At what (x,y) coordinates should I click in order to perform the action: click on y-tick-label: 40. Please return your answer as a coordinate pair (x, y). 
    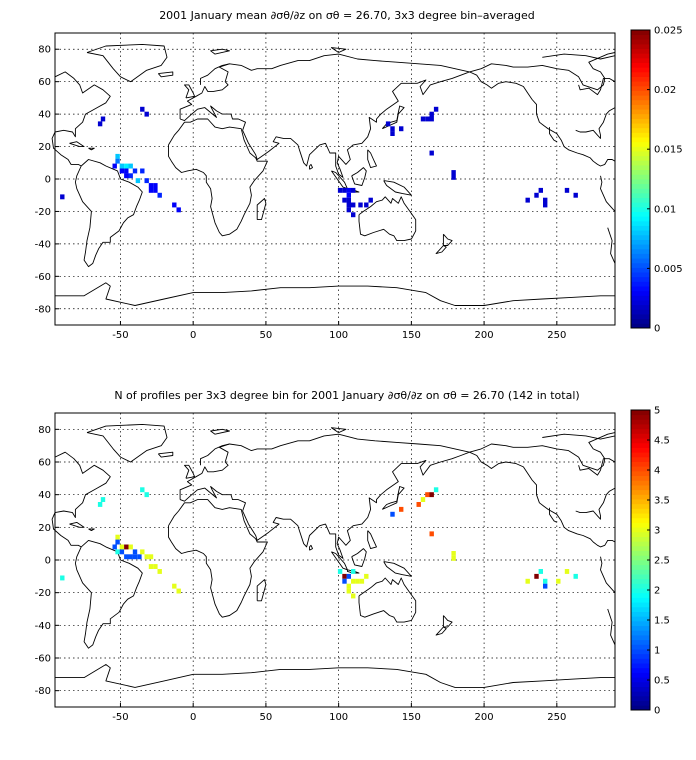
    Looking at the image, I should click on (44, 495).